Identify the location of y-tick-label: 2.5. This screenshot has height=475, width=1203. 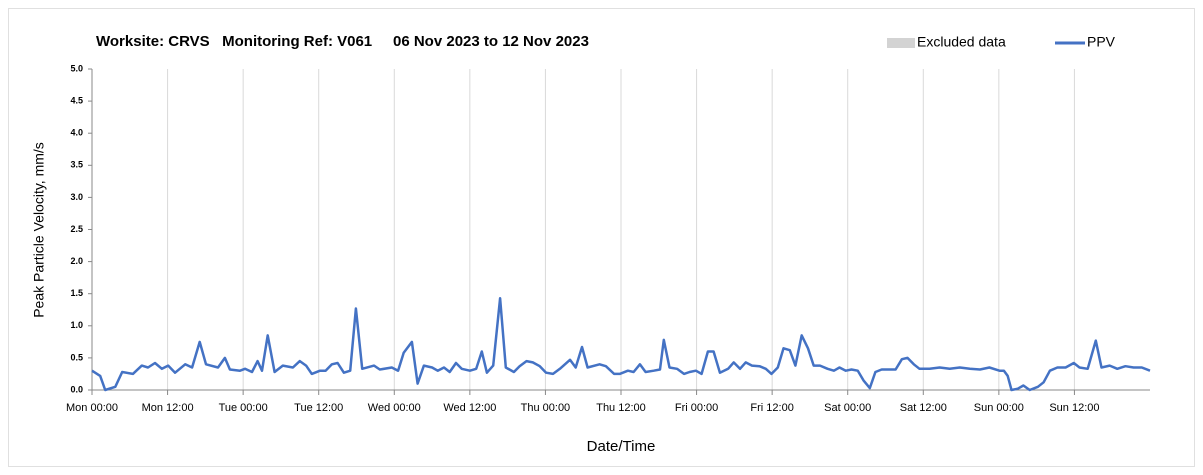
(76, 229).